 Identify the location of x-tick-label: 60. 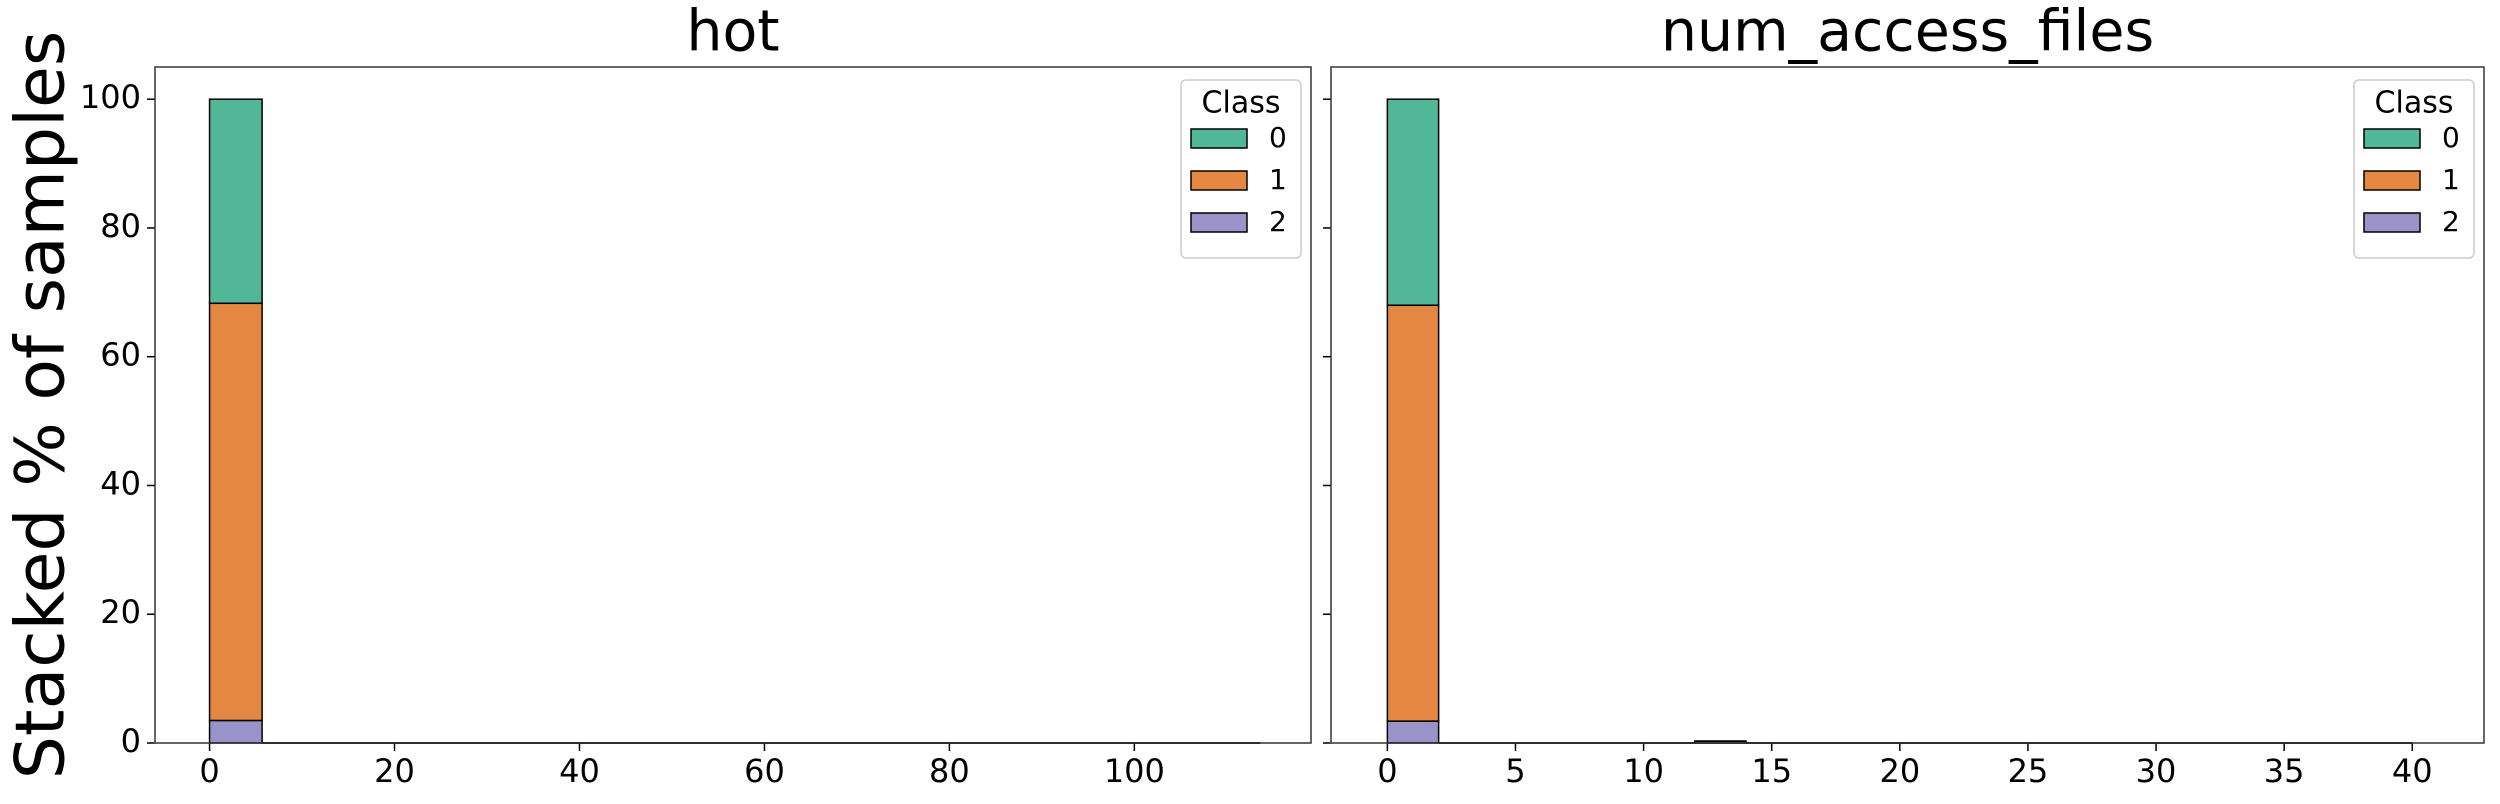
(764, 771).